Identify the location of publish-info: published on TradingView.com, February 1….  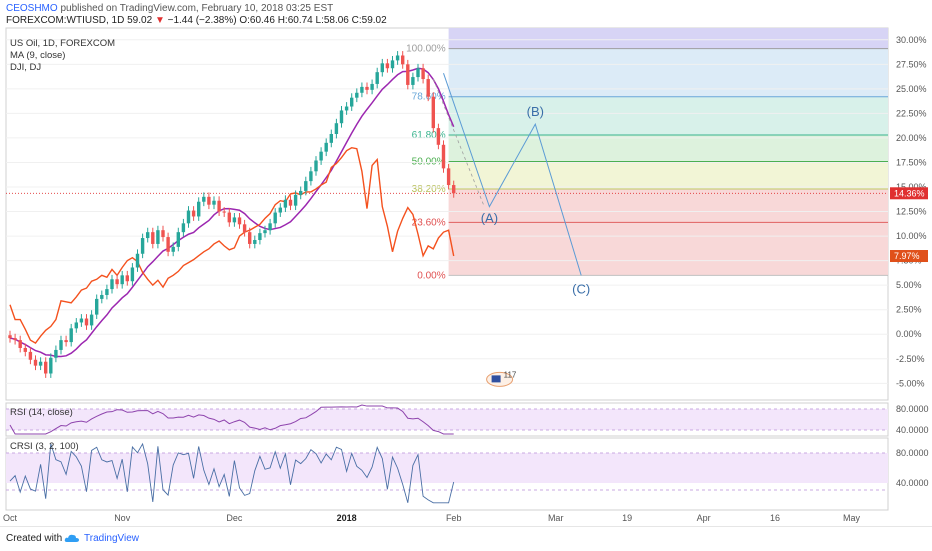
(197, 8).